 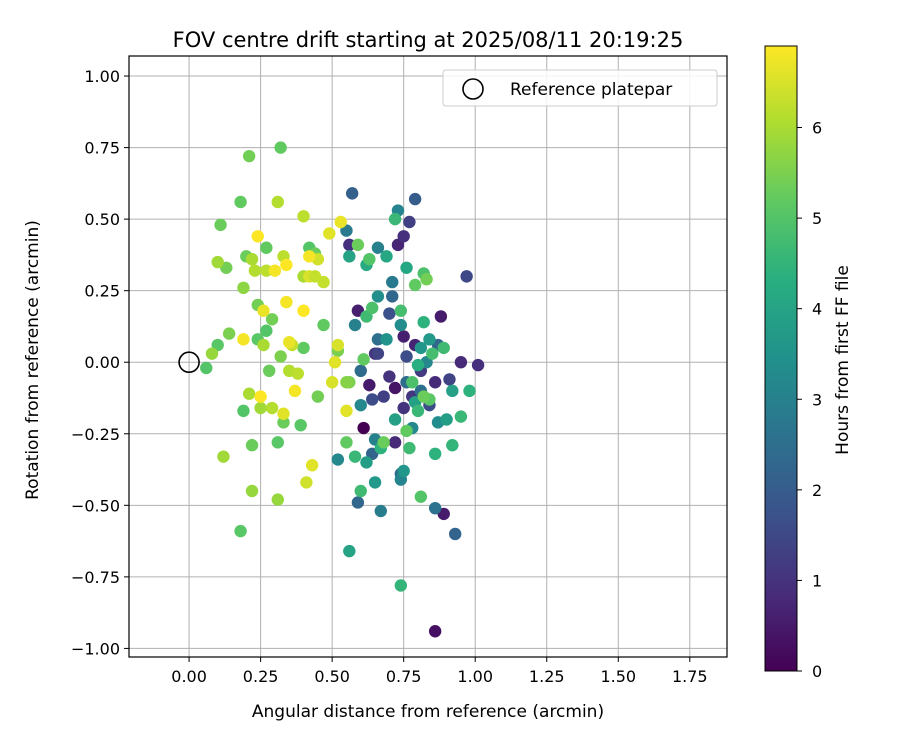 I want to click on legend: Reference platepar, so click(x=580, y=88).